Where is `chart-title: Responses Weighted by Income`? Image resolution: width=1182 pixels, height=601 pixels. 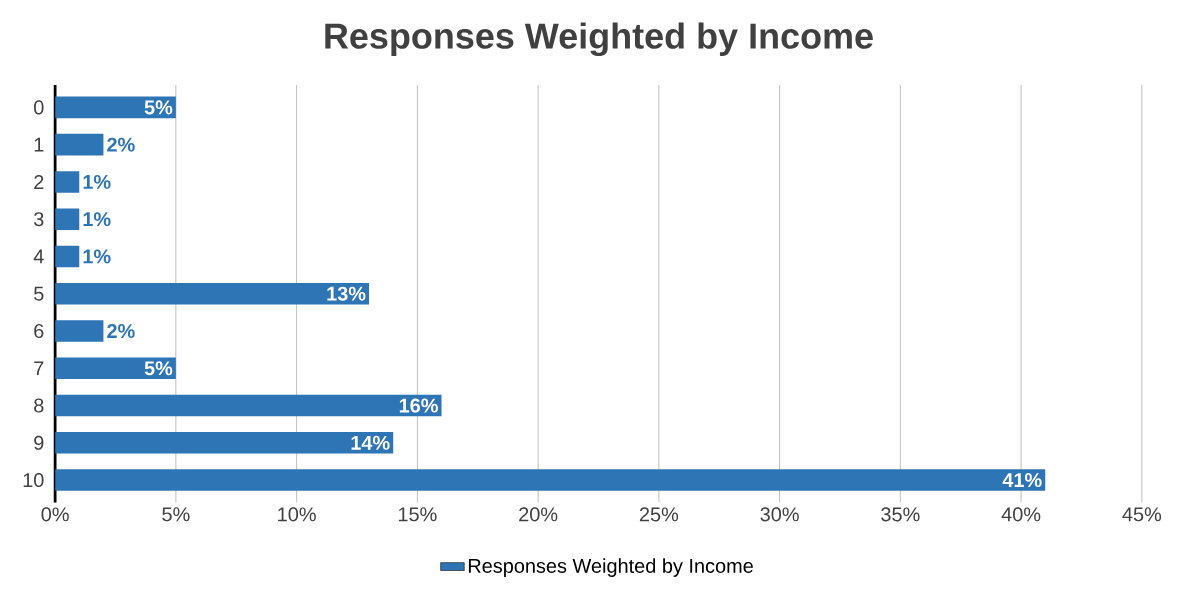
chart-title: Responses Weighted by Income is located at coordinates (599, 39).